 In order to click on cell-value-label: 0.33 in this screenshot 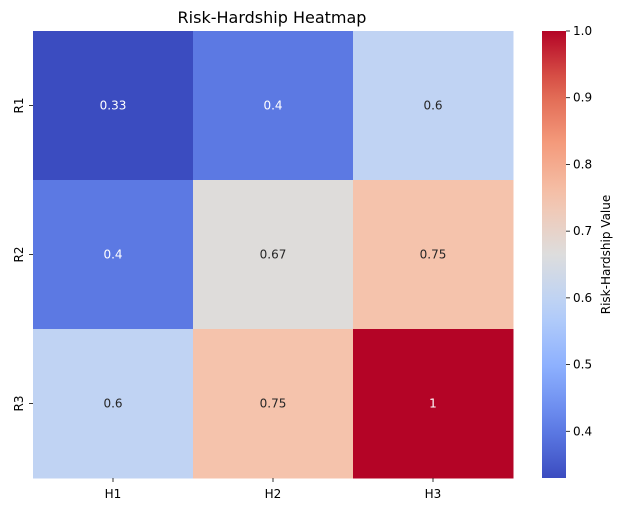, I will do `click(113, 106)`.